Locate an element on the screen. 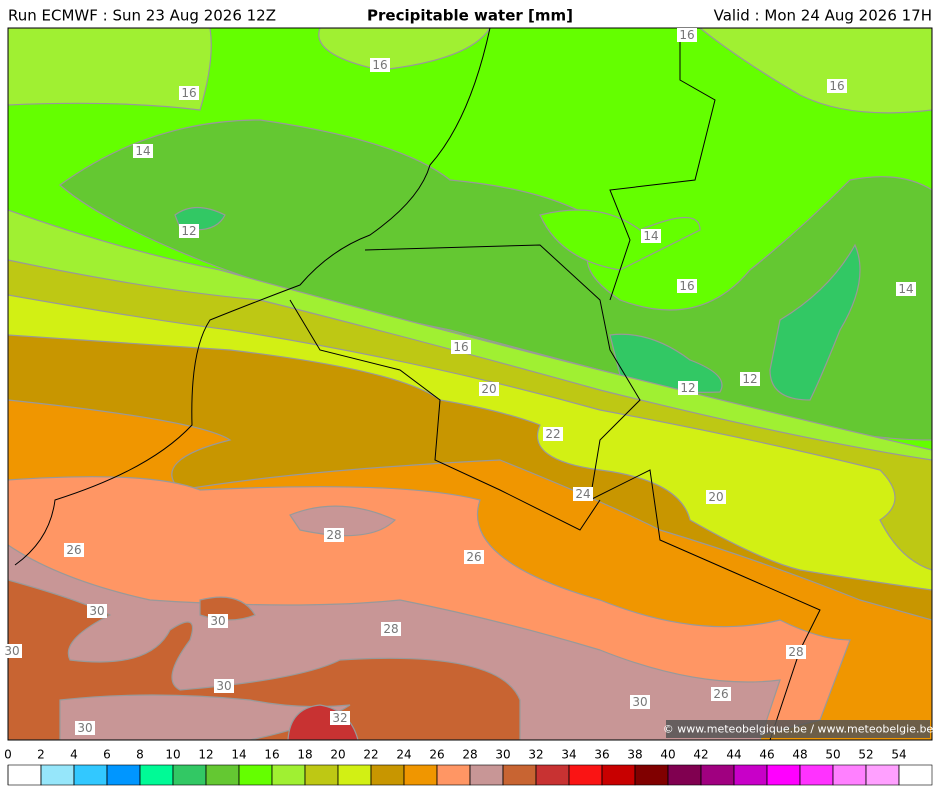 This screenshot has height=804, width=940. colorbar-tick-label: 42 is located at coordinates (700, 755).